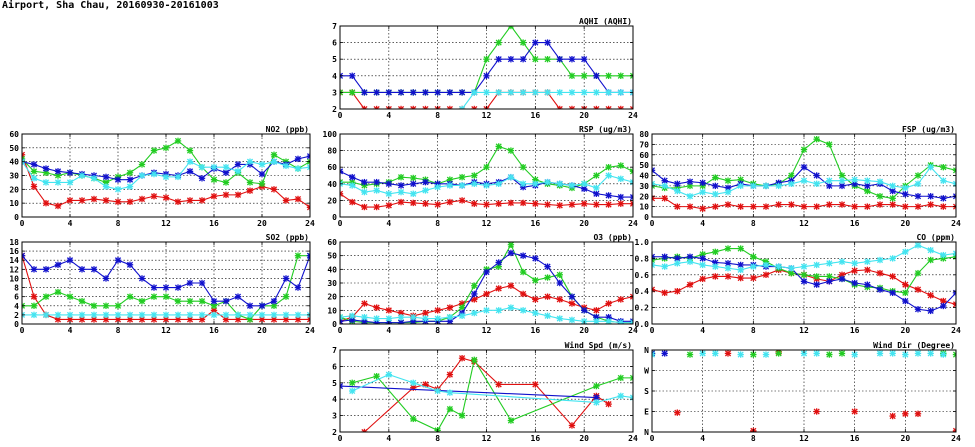  Describe the element at coordinates (633, 330) in the screenshot. I see `x-tick-label: 24` at that location.